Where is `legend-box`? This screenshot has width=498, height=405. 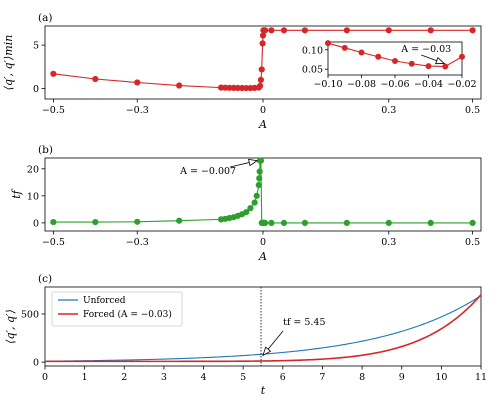
legend-box is located at coordinates (117, 309).